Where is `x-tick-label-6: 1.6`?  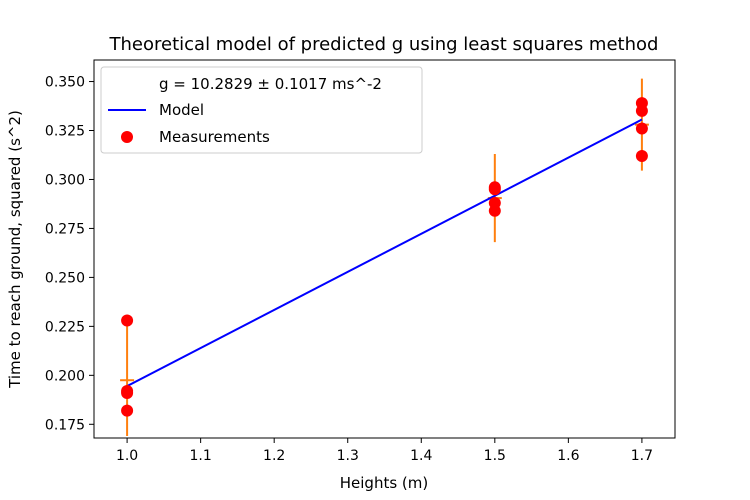
x-tick-label-6: 1.6 is located at coordinates (568, 456).